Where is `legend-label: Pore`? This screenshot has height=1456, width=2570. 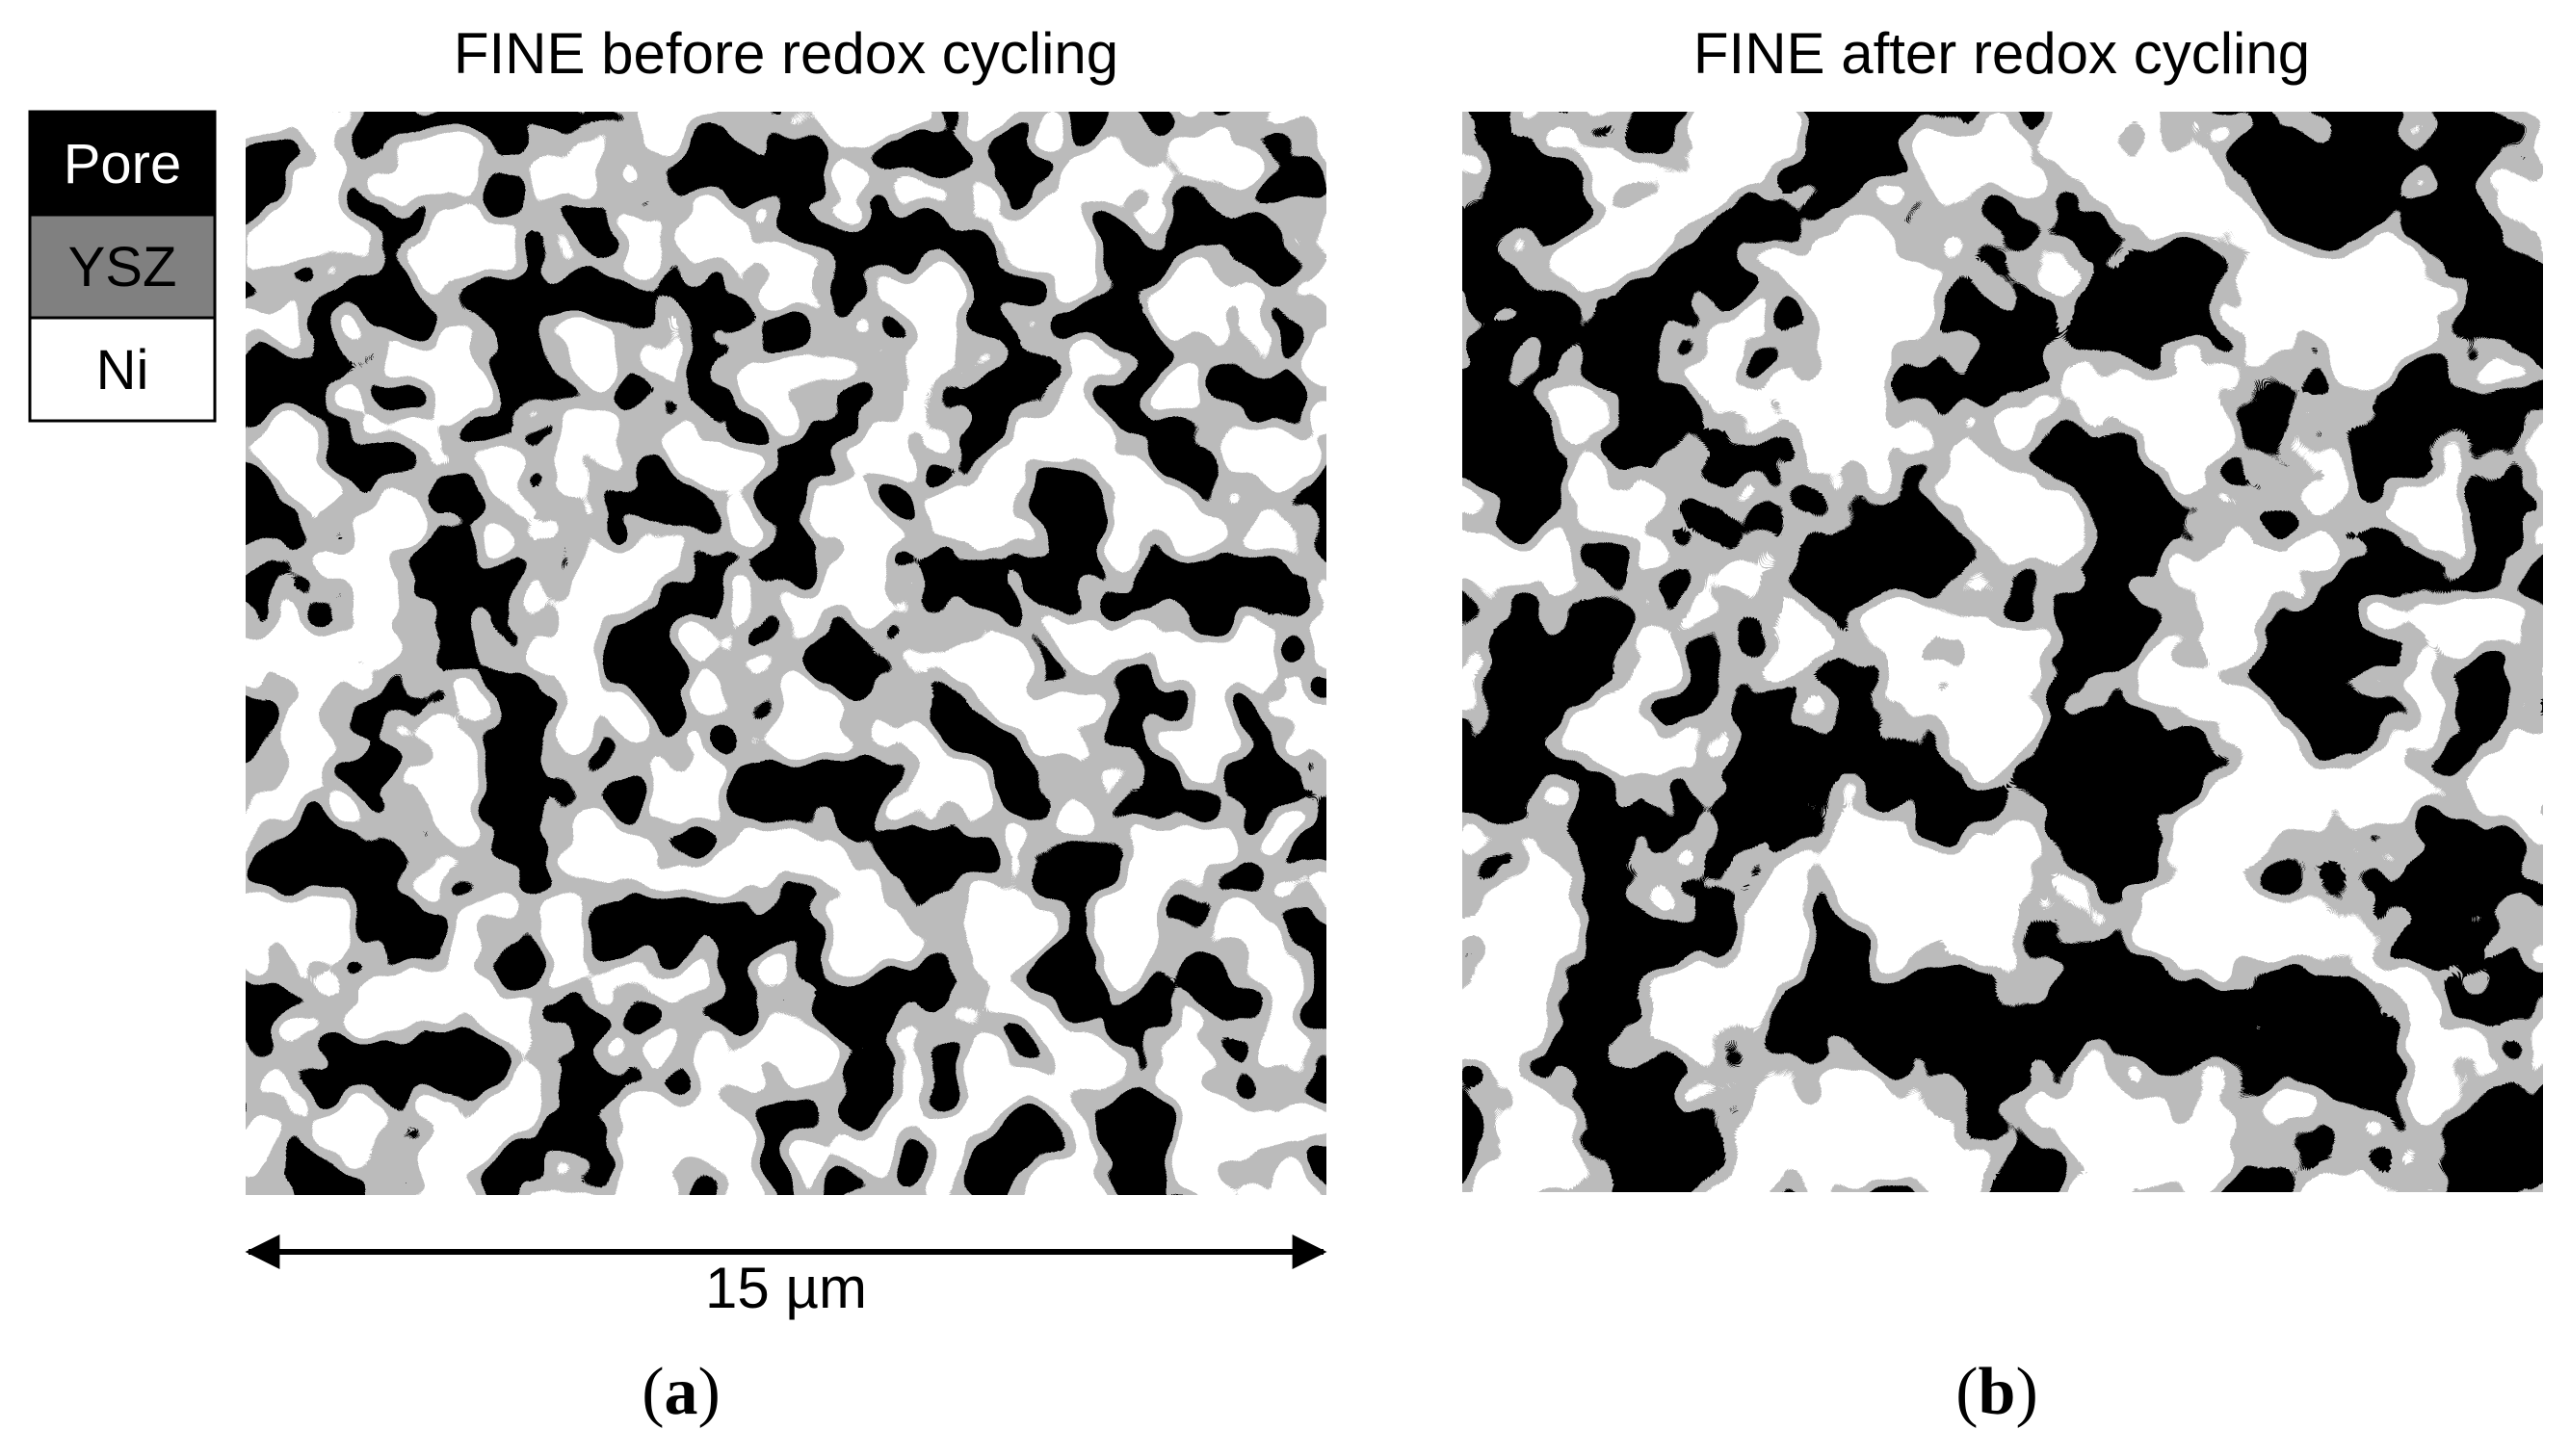 legend-label: Pore is located at coordinates (123, 164).